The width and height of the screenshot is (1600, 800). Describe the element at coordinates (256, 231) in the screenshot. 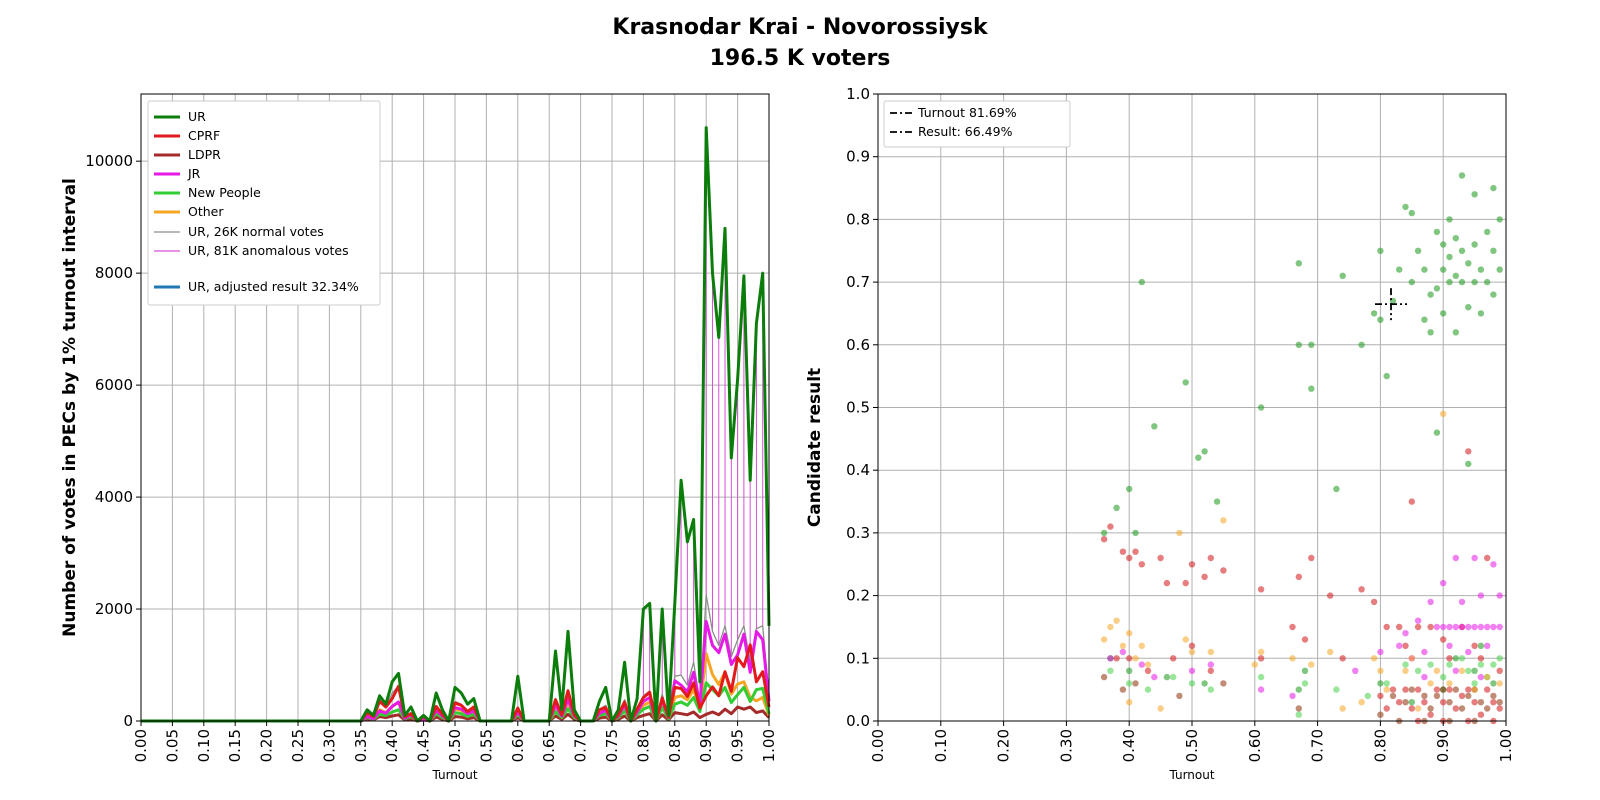

I see `legend-label: UR, 26K normal votes` at that location.